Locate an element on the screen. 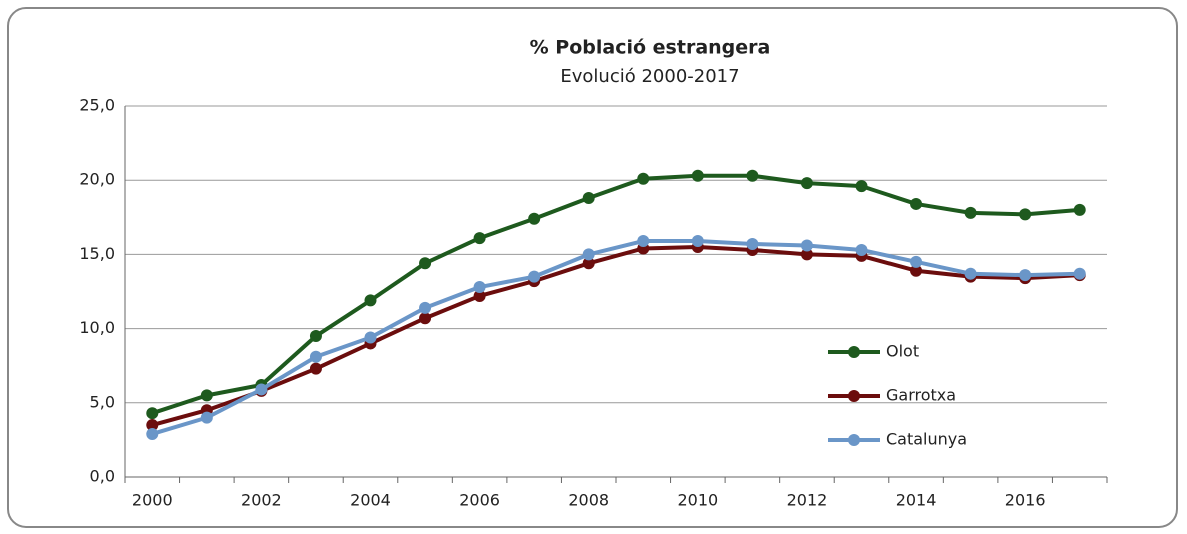 This screenshot has height=534, width=1187. x-tick-label: 2012 is located at coordinates (807, 500).